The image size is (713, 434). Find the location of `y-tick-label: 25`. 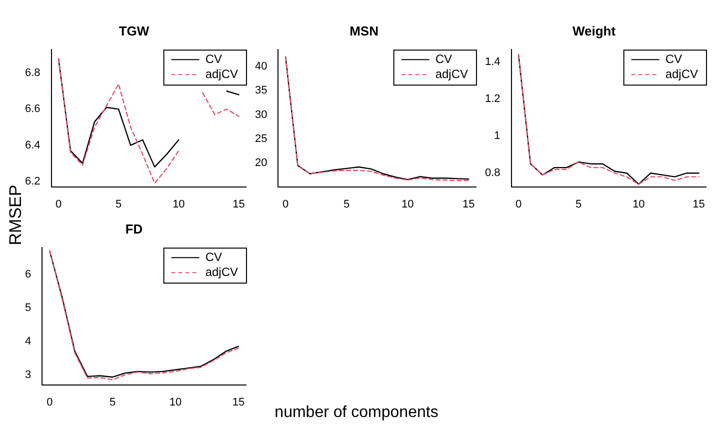

y-tick-label: 25 is located at coordinates (261, 139).